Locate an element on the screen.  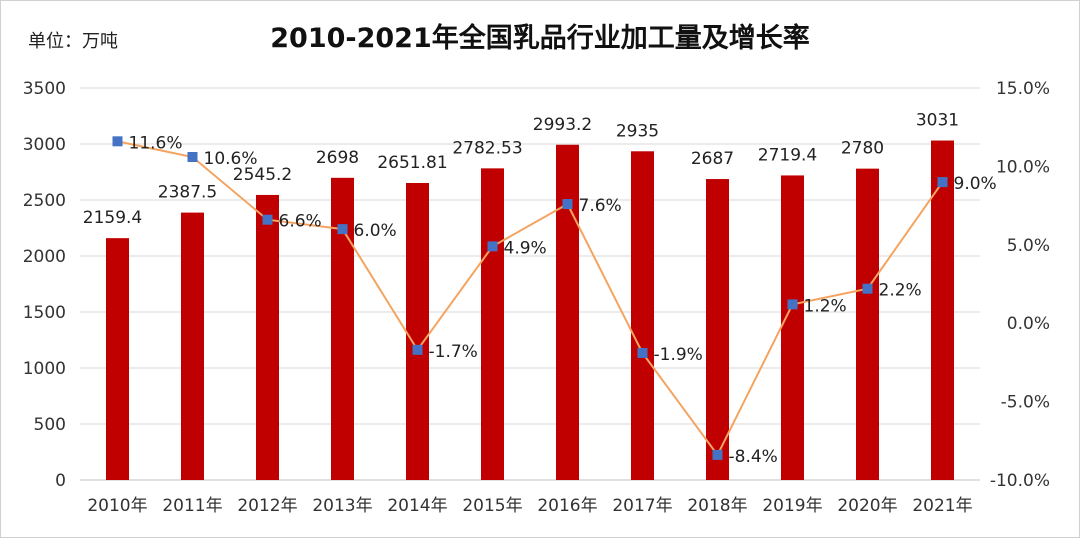
category-label: 2019年 is located at coordinates (792, 506).